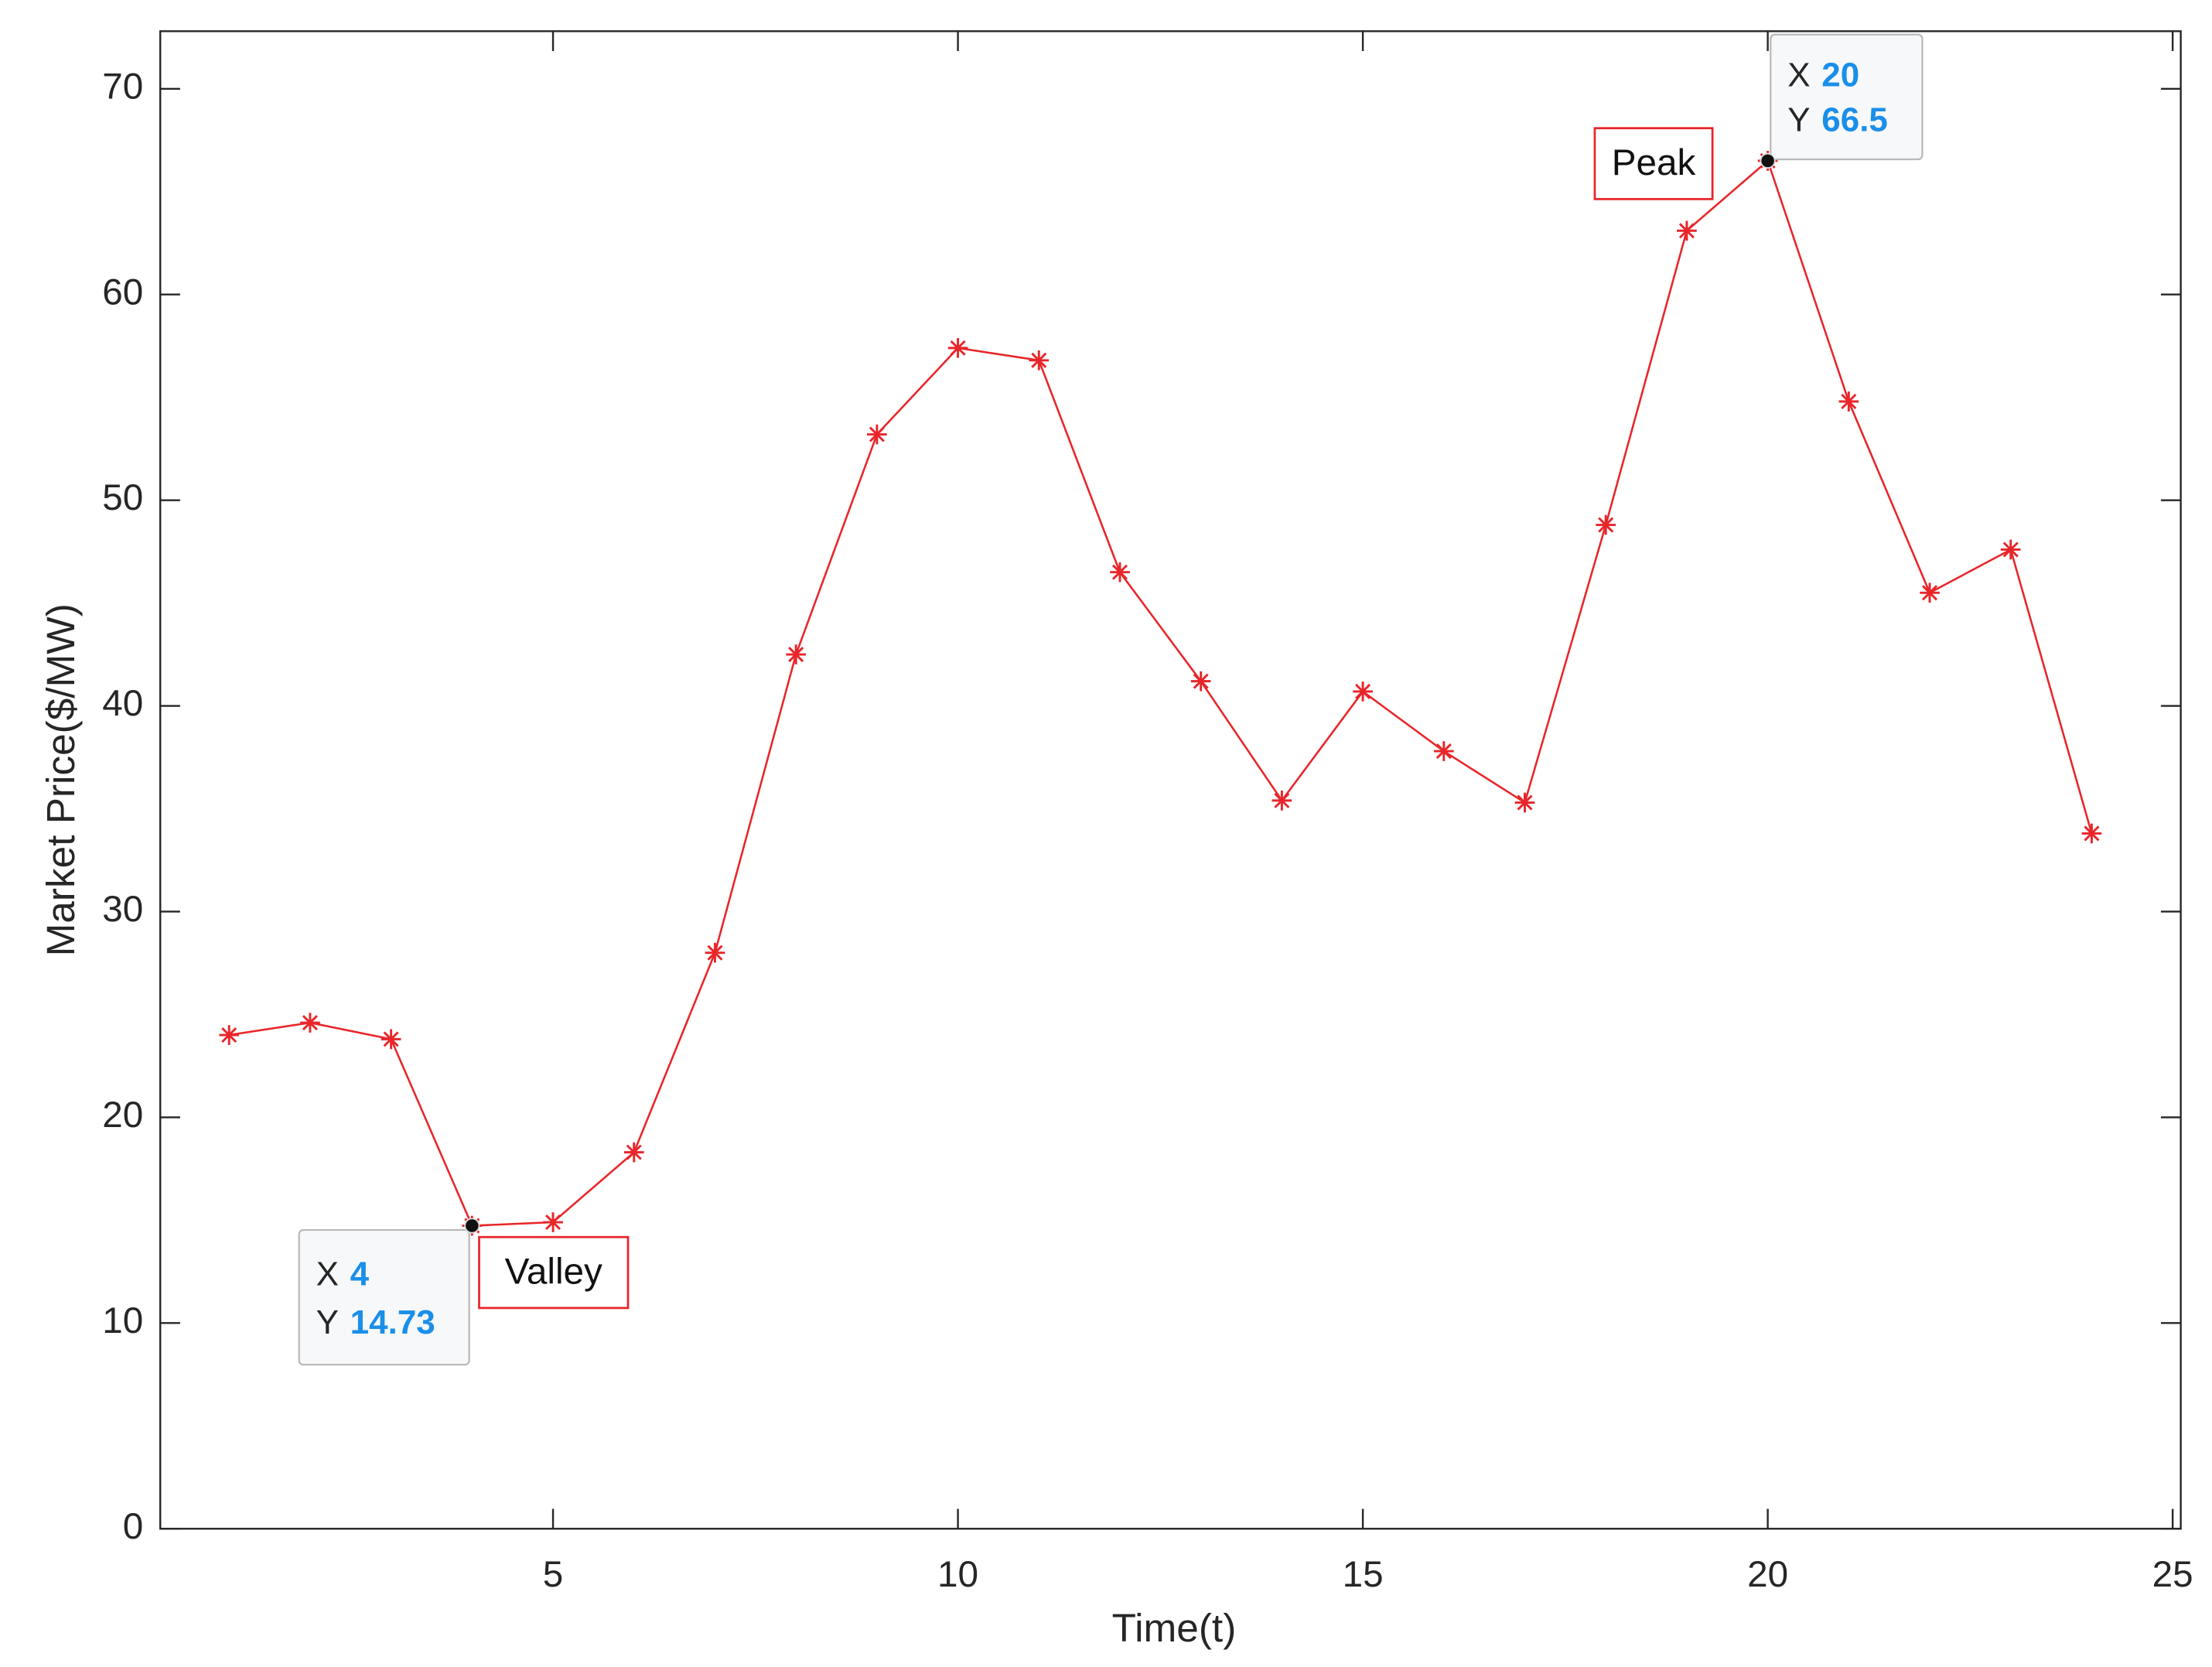 The height and width of the screenshot is (1667, 2212). What do you see at coordinates (553, 1574) in the screenshot?
I see `x-tick-label: 5` at bounding box center [553, 1574].